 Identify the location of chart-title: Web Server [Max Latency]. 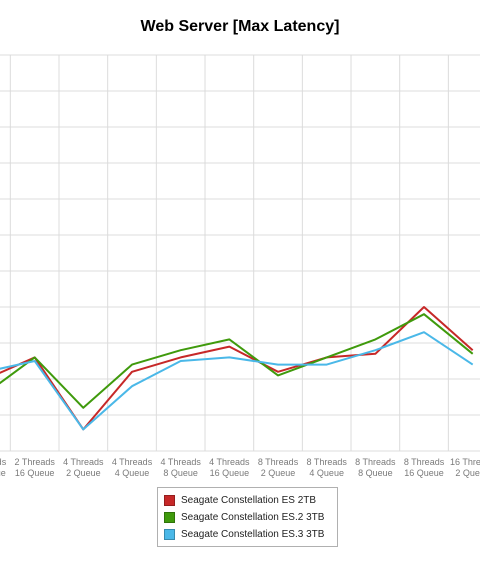
(240, 26).